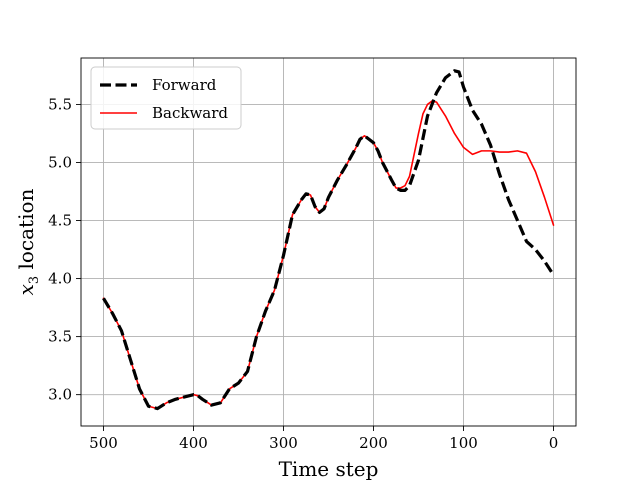 The image size is (640, 480). What do you see at coordinates (190, 113) in the screenshot?
I see `legend-label-backward: Backward` at bounding box center [190, 113].